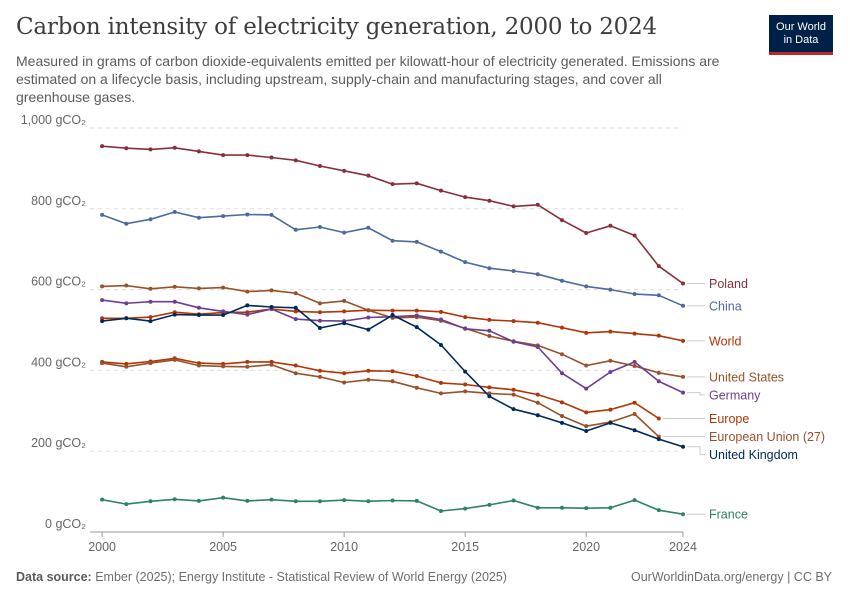  Describe the element at coordinates (465, 547) in the screenshot. I see `x-tick-label: 2015` at that location.